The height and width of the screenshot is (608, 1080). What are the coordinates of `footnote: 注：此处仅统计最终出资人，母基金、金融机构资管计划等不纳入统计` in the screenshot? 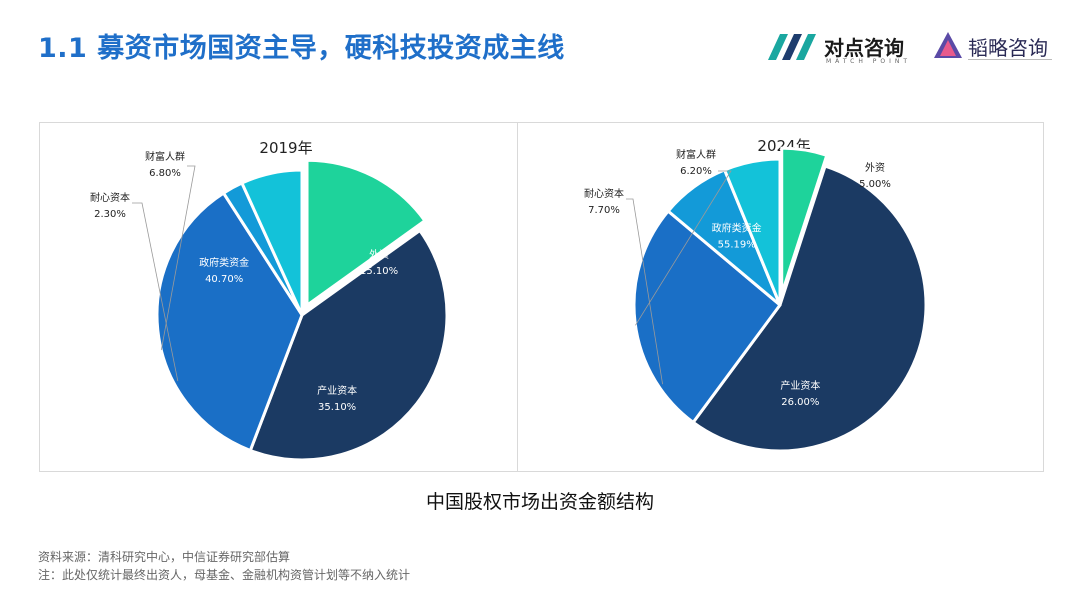 It's located at (224, 575).